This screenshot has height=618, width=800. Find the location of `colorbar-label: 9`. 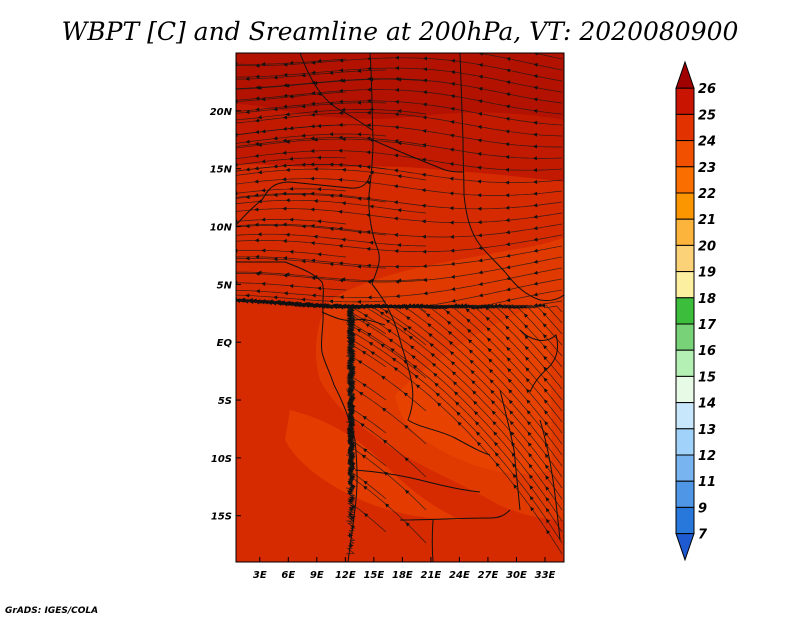

colorbar-label: 9 is located at coordinates (702, 508).